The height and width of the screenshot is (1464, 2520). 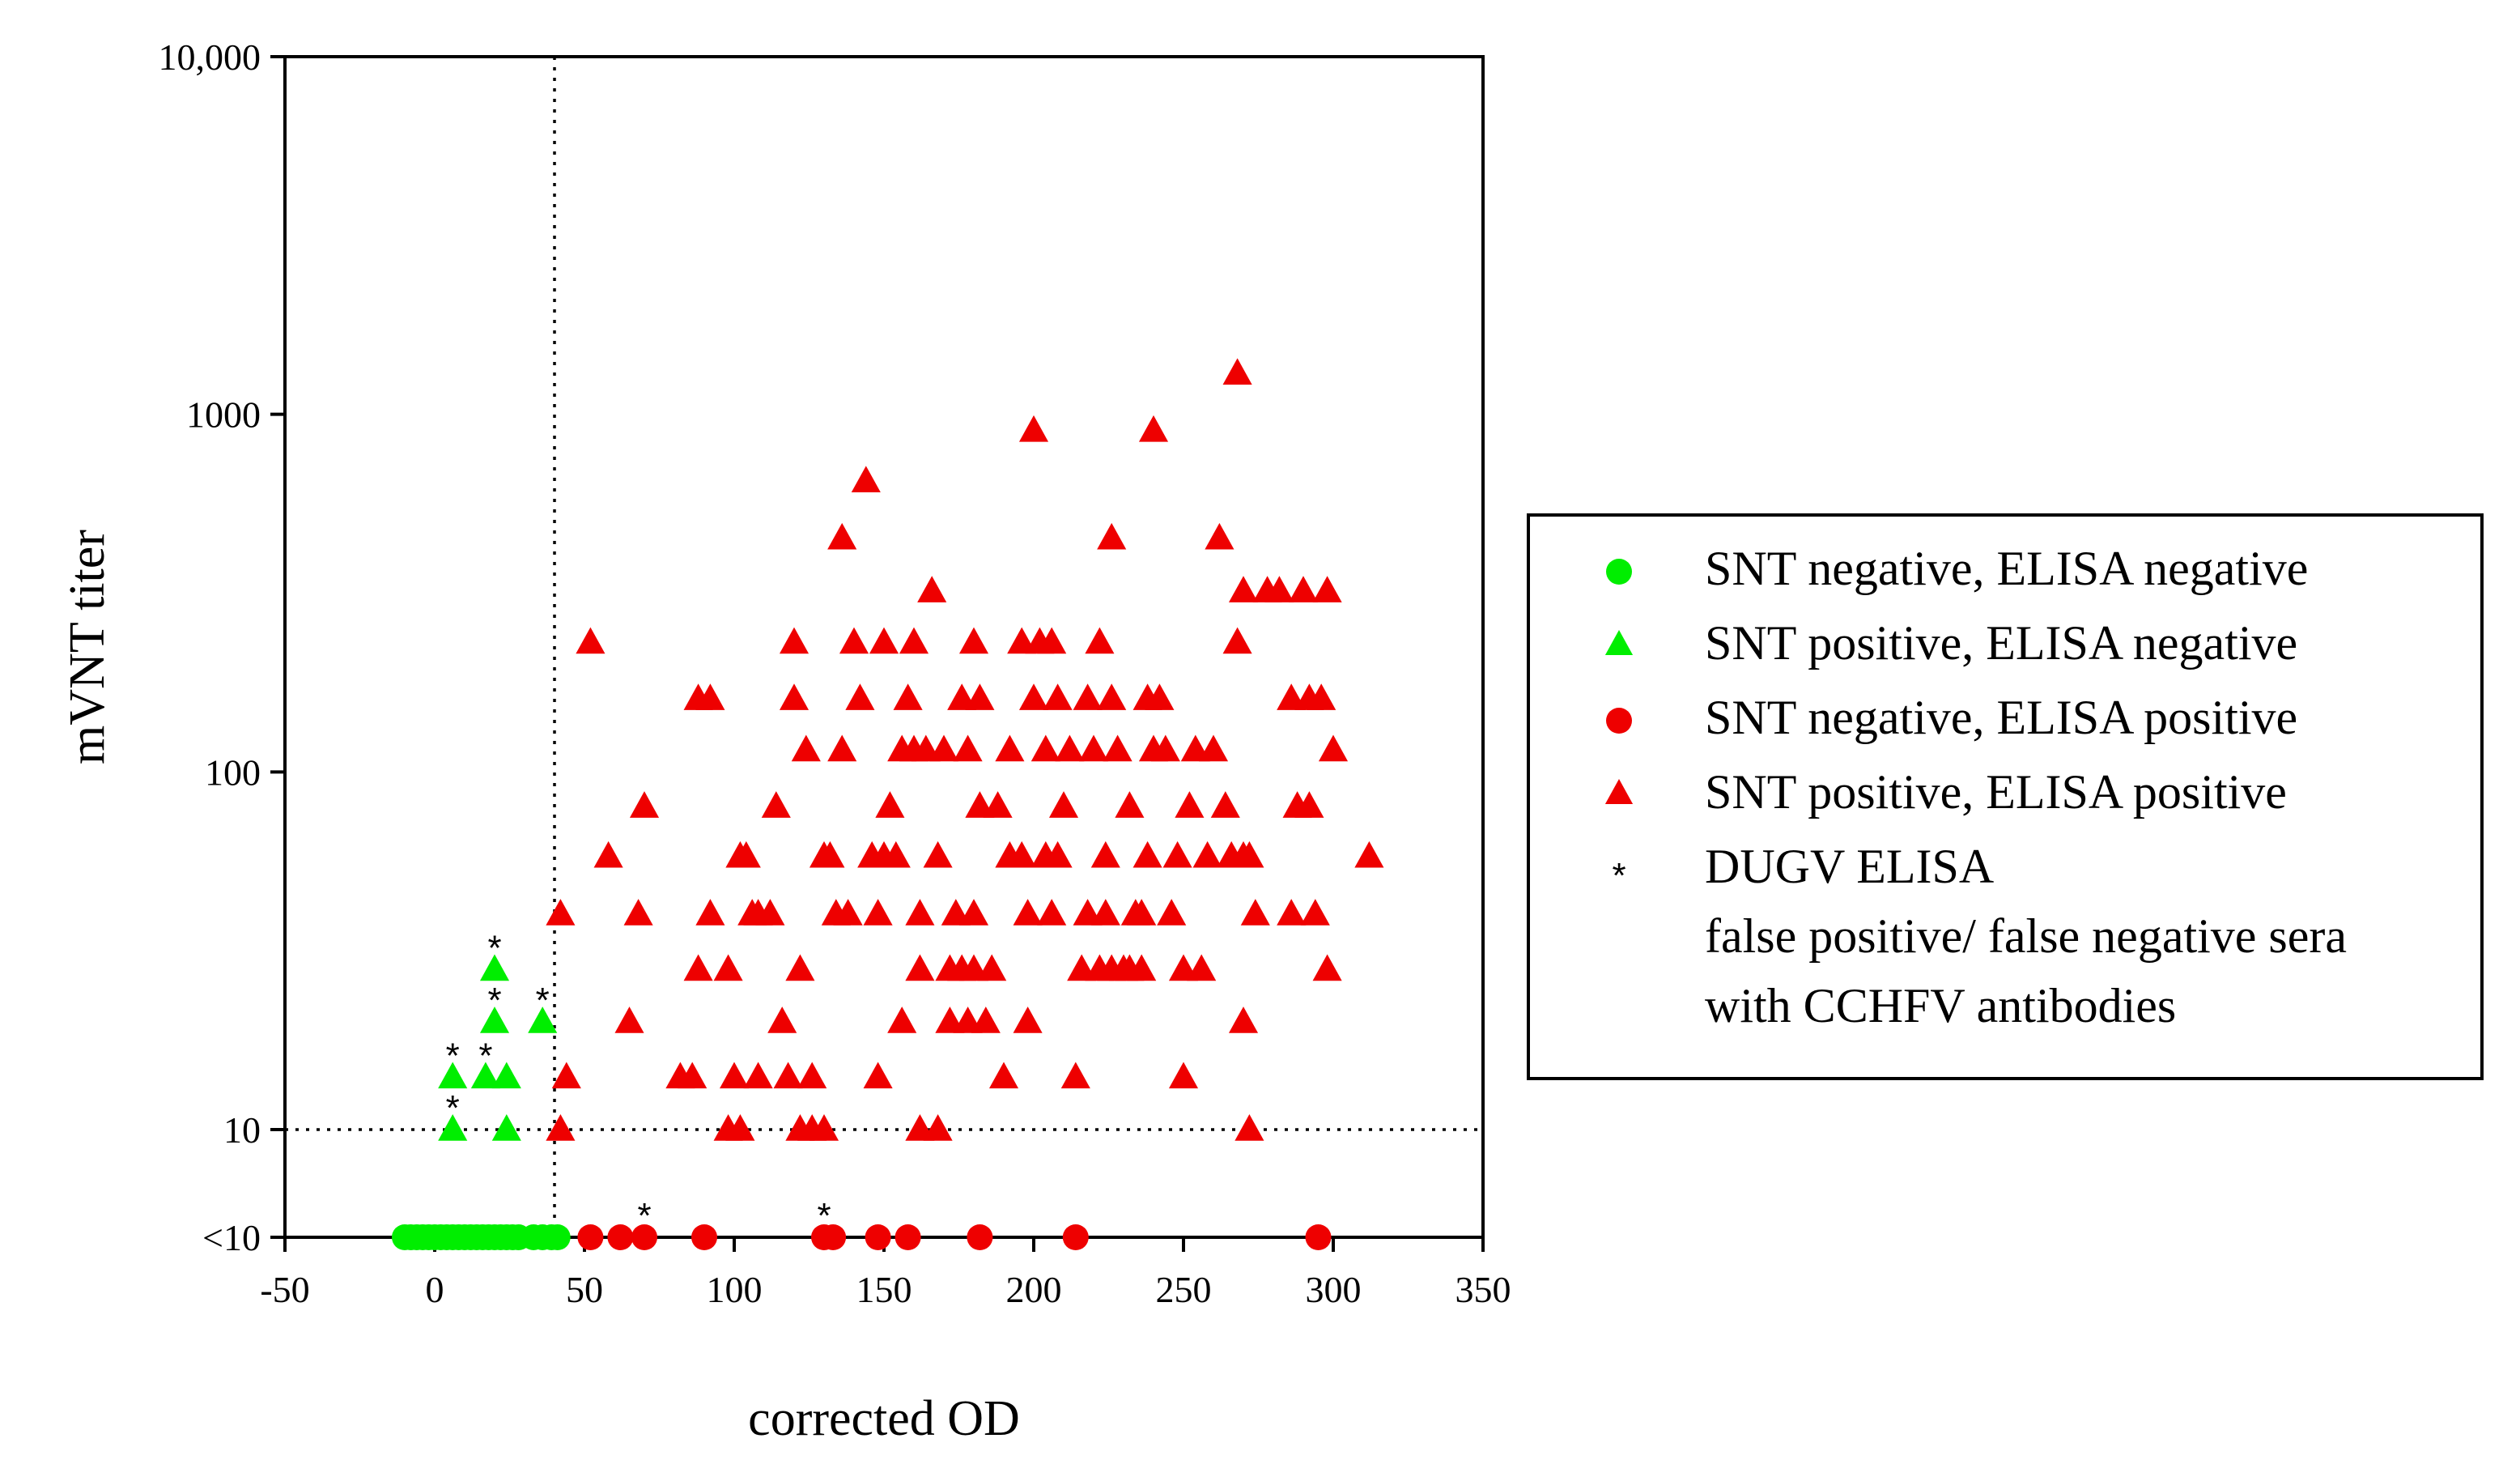 What do you see at coordinates (884, 1418) in the screenshot?
I see `x-axis-label: corrected OD` at bounding box center [884, 1418].